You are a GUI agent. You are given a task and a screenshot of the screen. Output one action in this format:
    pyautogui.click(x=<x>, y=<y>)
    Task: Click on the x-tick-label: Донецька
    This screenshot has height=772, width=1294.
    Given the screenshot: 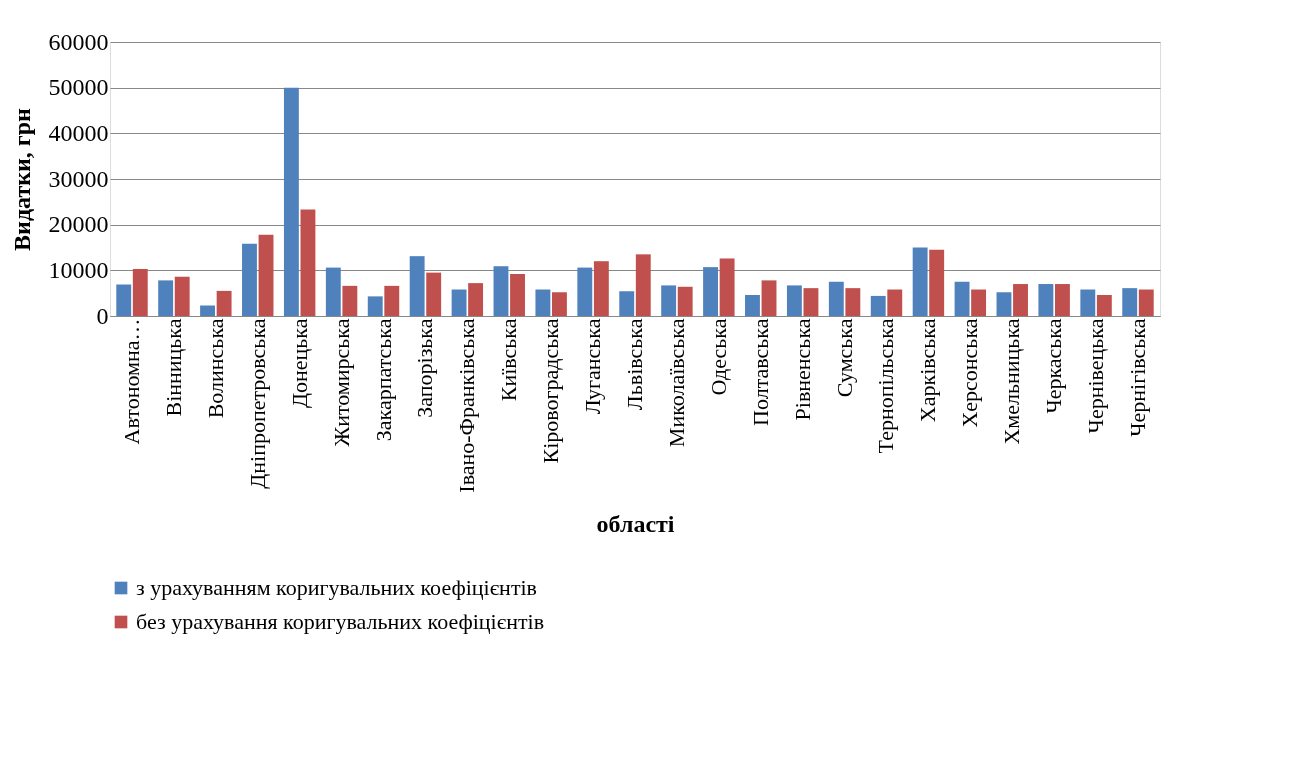 What is the action you would take?
    pyautogui.click(x=299, y=363)
    